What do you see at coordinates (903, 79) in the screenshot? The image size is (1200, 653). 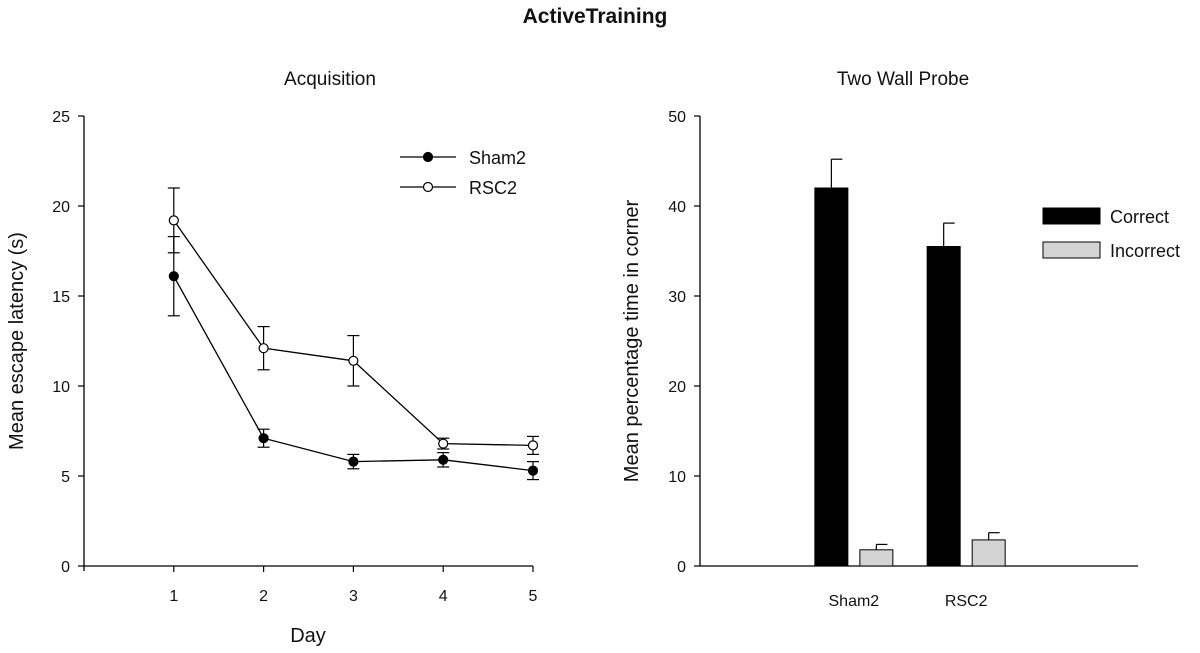 I see `probe-title: Two Wall Probe` at bounding box center [903, 79].